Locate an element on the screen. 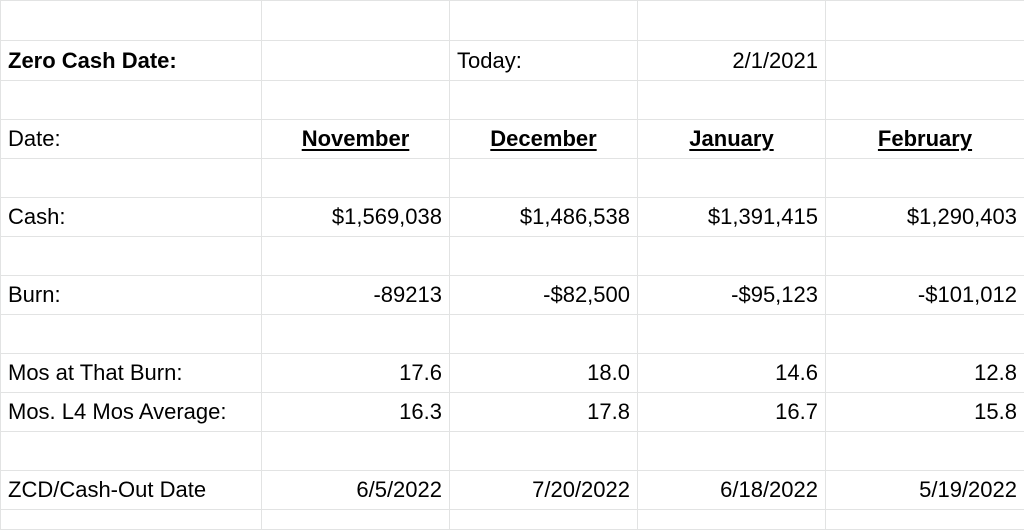  today-value: 2/1/2021 is located at coordinates (732, 61).